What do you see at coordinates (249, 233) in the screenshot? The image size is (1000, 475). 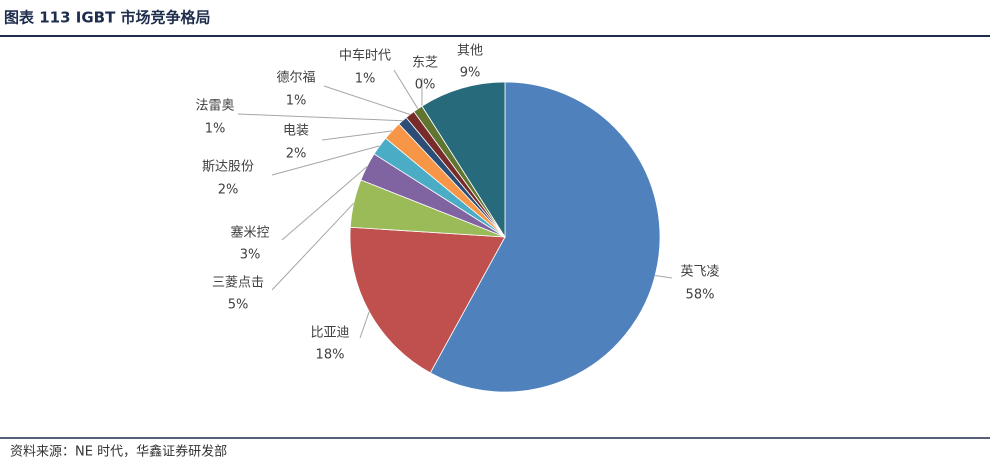 I see `slice-label: 塞米控` at bounding box center [249, 233].